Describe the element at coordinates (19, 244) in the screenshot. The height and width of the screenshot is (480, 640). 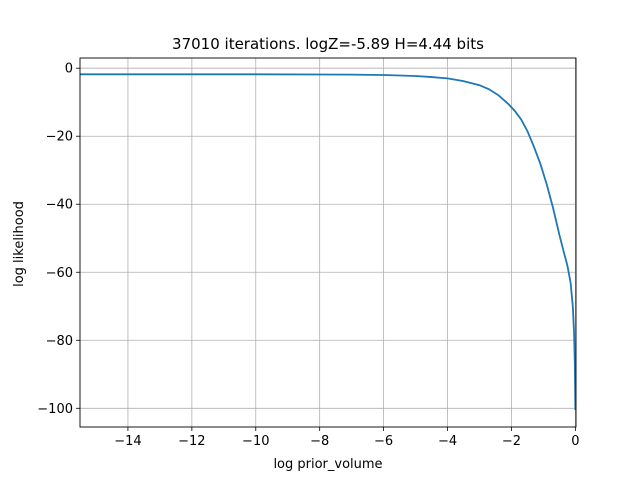
I see `y-axis-label: log likelihood` at that location.